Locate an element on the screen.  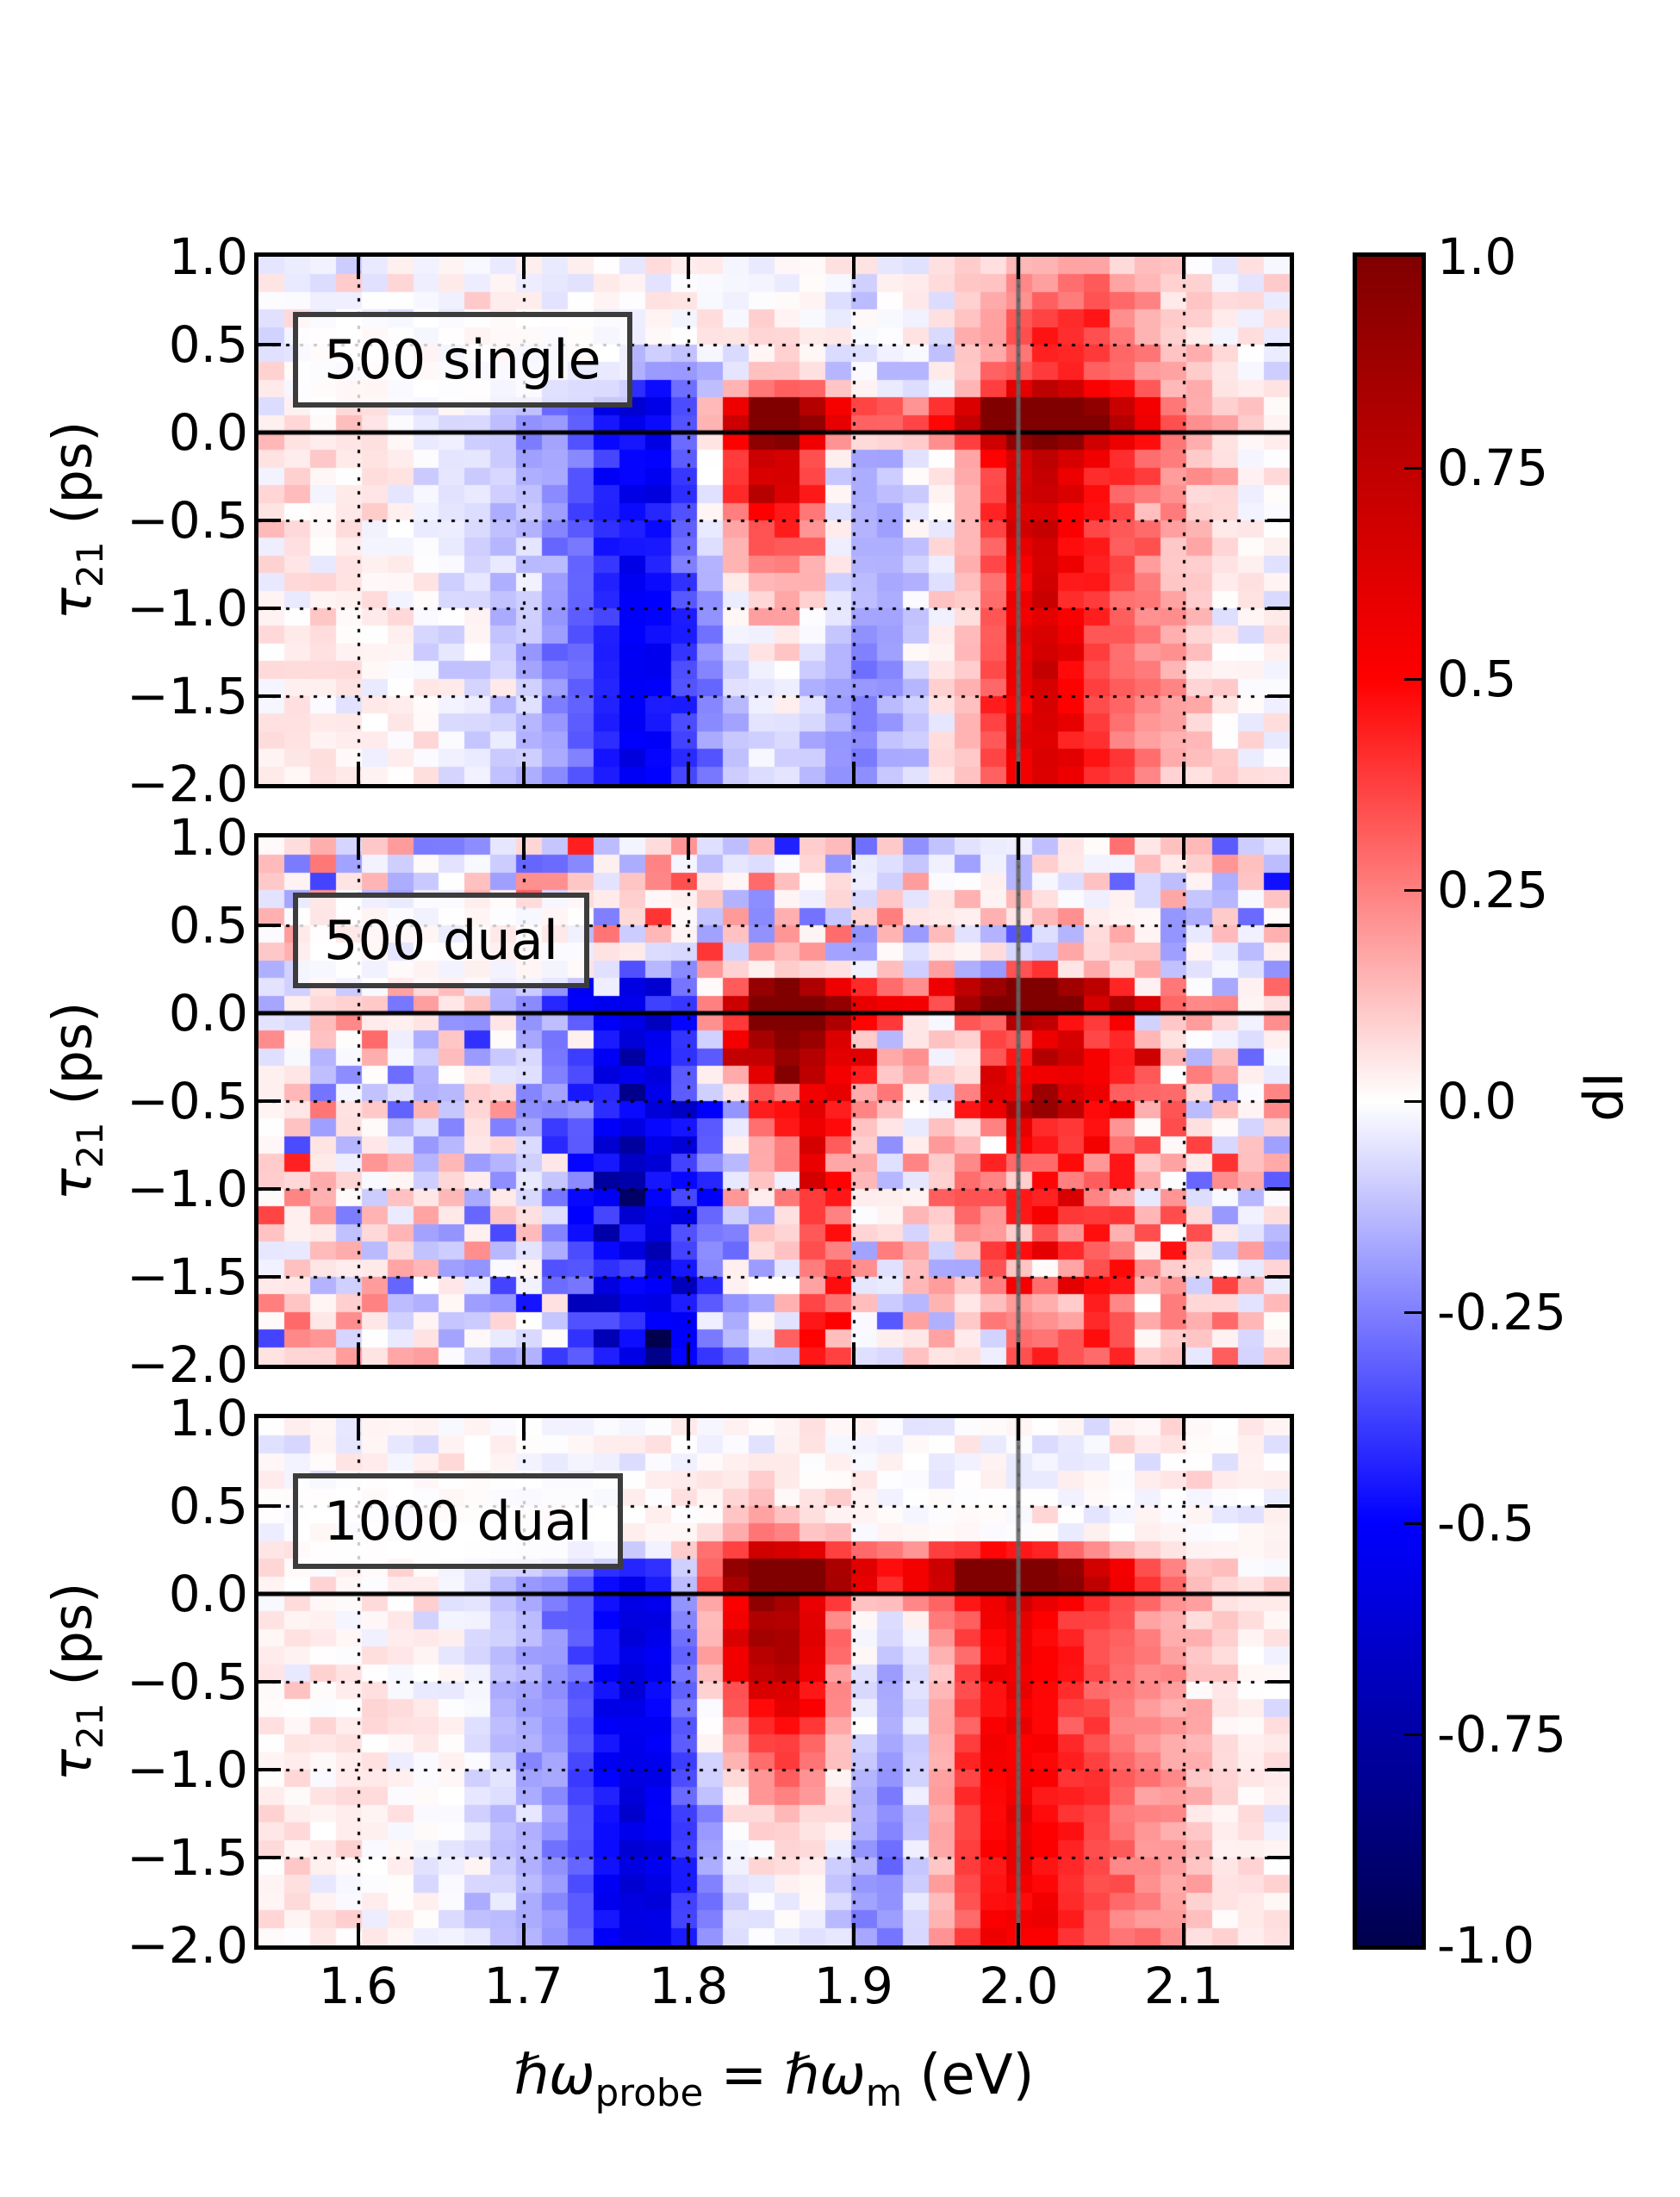
x-tick-label: 2.1 is located at coordinates (1184, 1986).